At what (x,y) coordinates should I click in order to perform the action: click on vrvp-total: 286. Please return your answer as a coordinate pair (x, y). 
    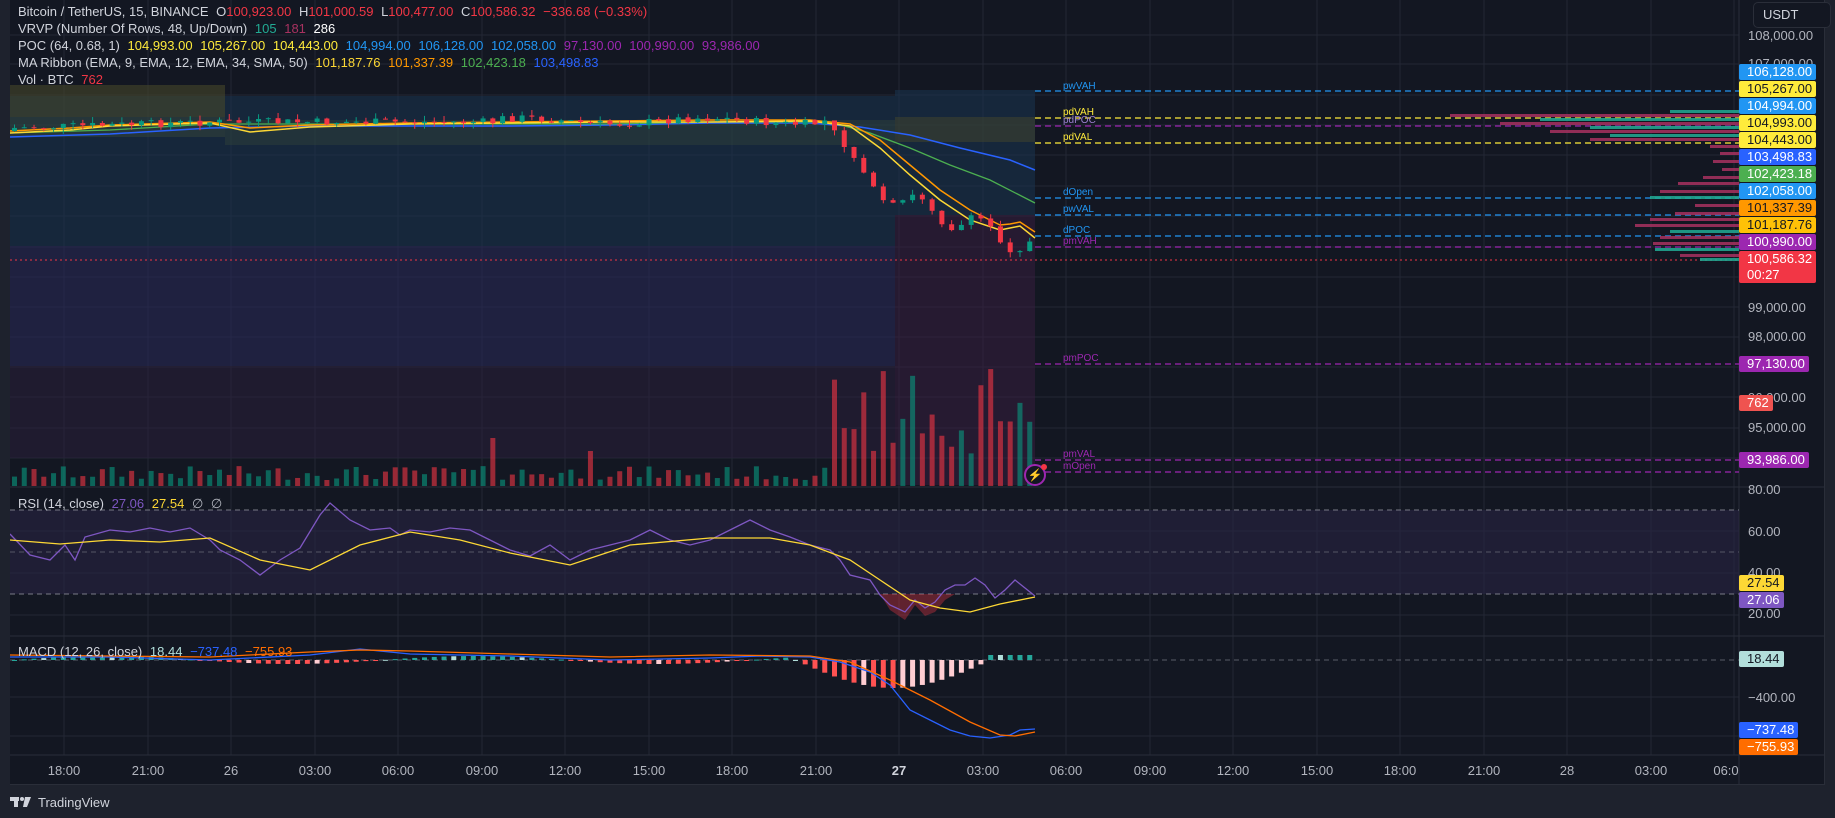
    Looking at the image, I should click on (324, 28).